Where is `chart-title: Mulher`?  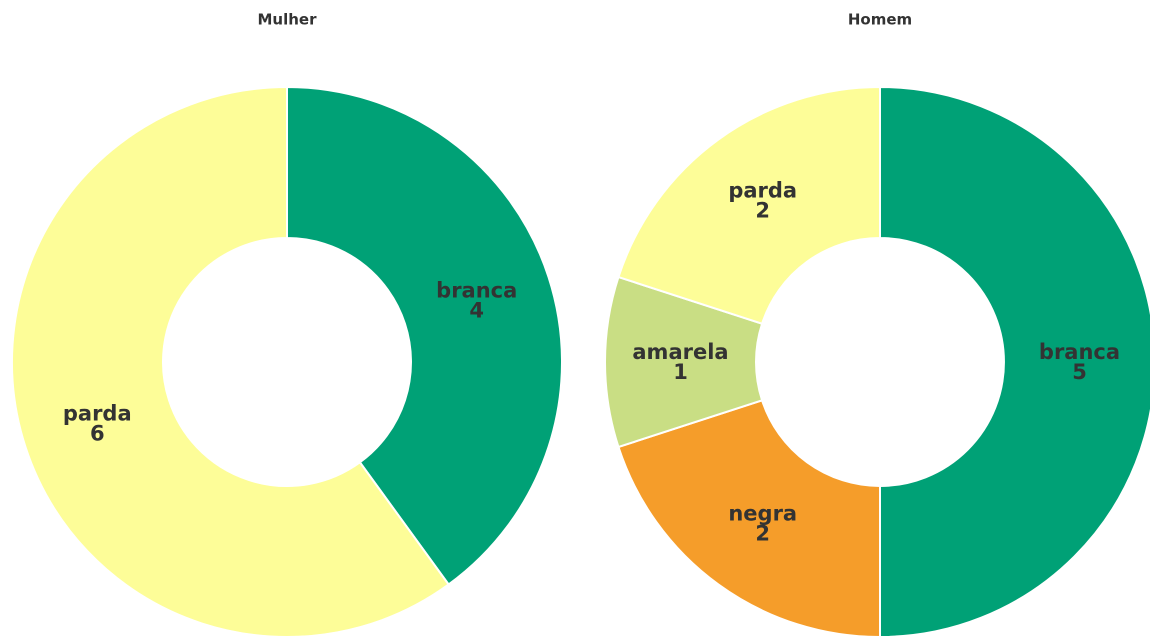 chart-title: Mulher is located at coordinates (288, 20).